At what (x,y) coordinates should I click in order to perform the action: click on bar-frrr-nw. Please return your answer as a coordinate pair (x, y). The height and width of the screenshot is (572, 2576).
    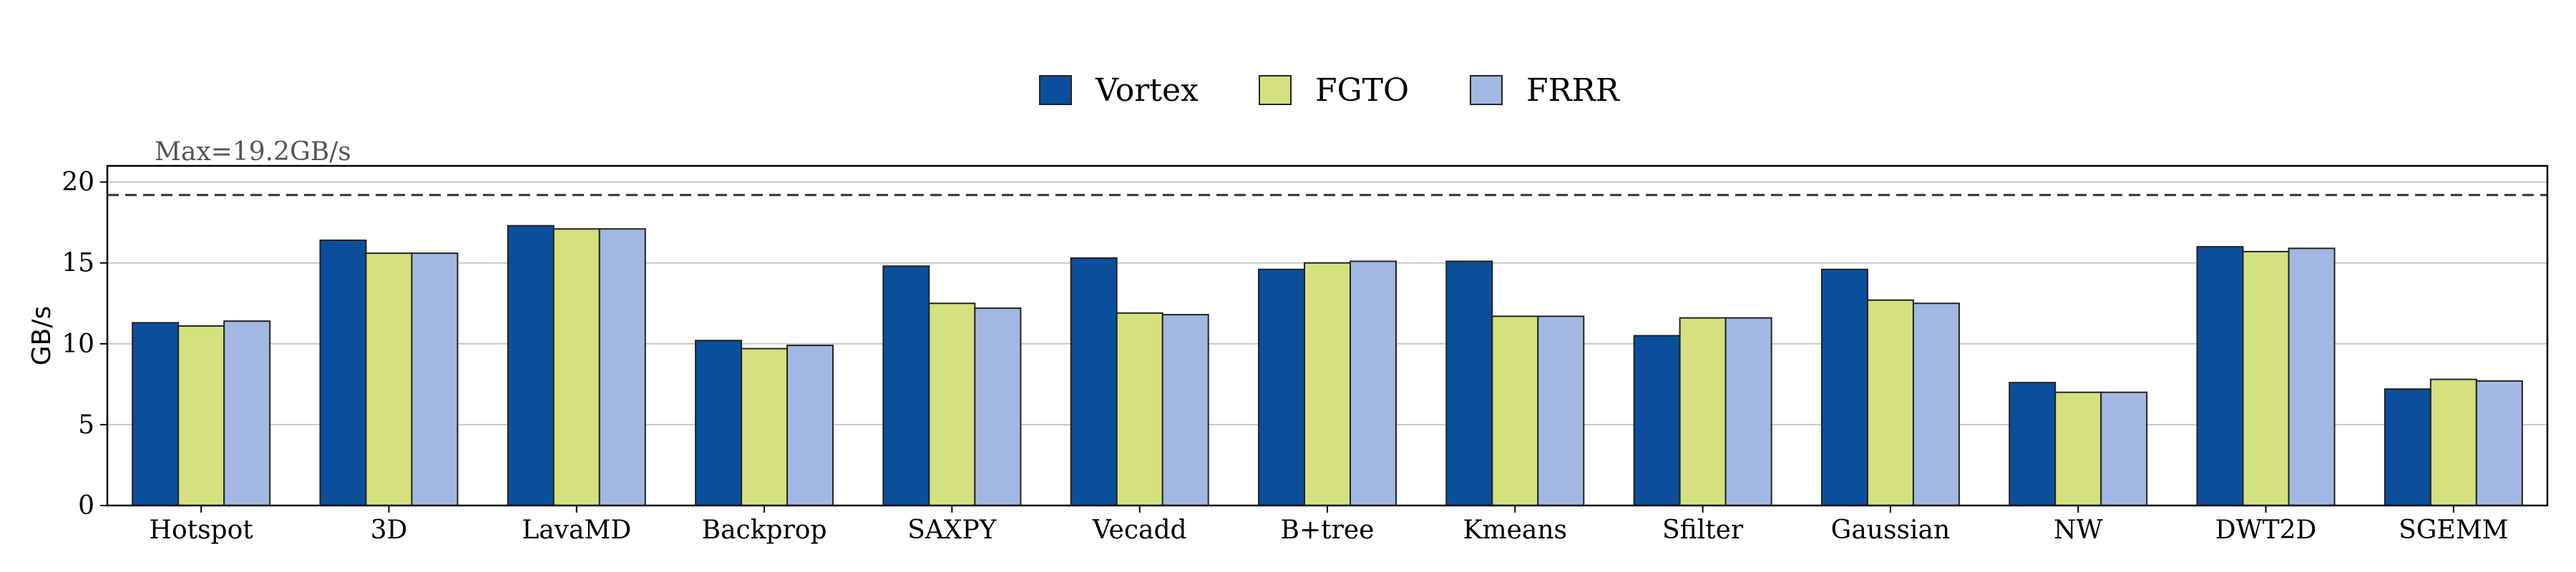
    Looking at the image, I should click on (2124, 449).